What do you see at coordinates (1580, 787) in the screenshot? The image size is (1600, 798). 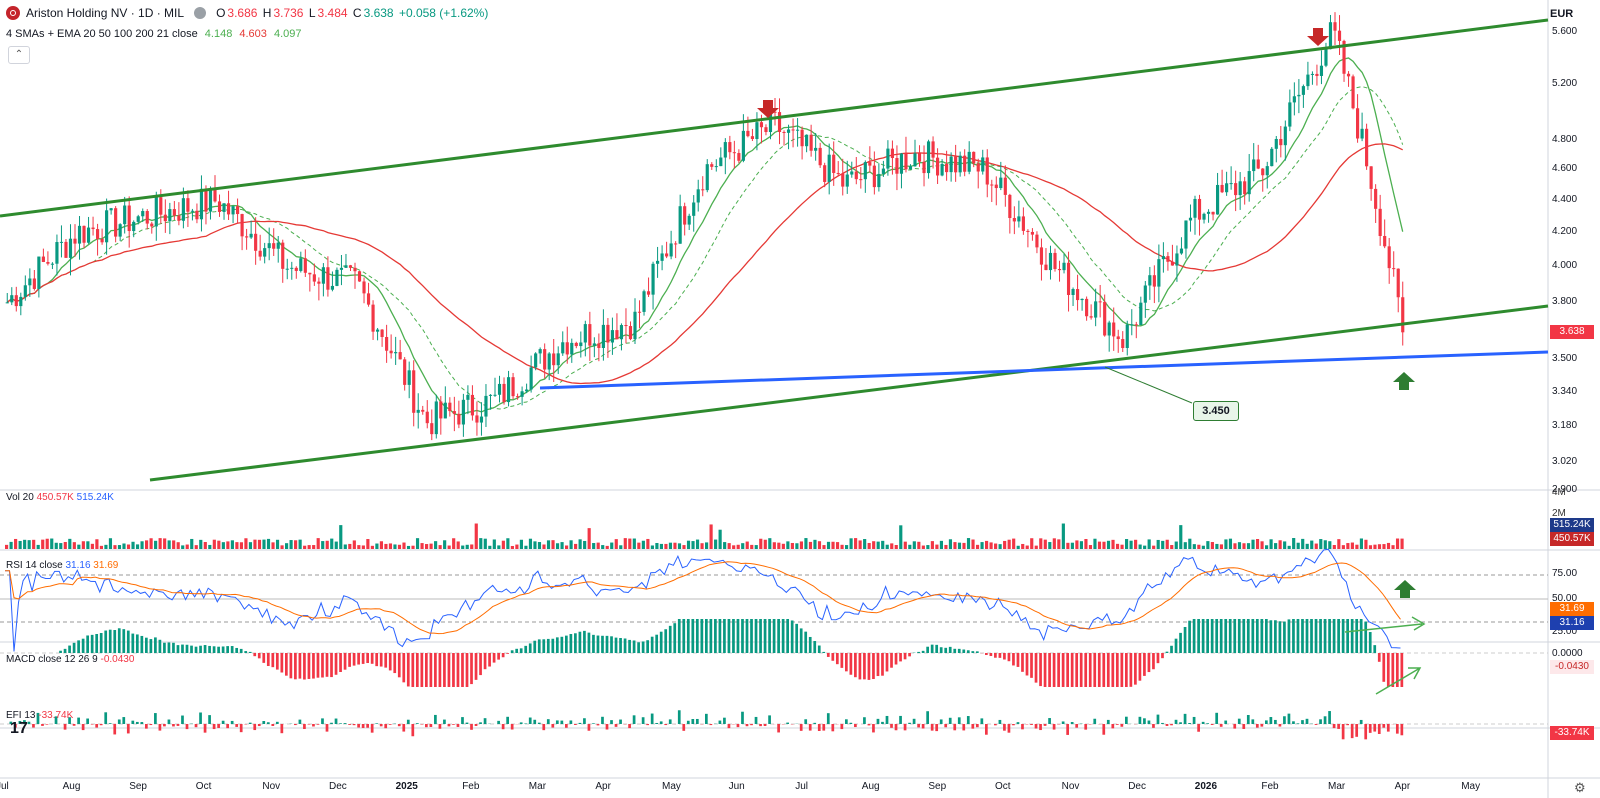 I see `settings-gear-icon: ⚙` at bounding box center [1580, 787].